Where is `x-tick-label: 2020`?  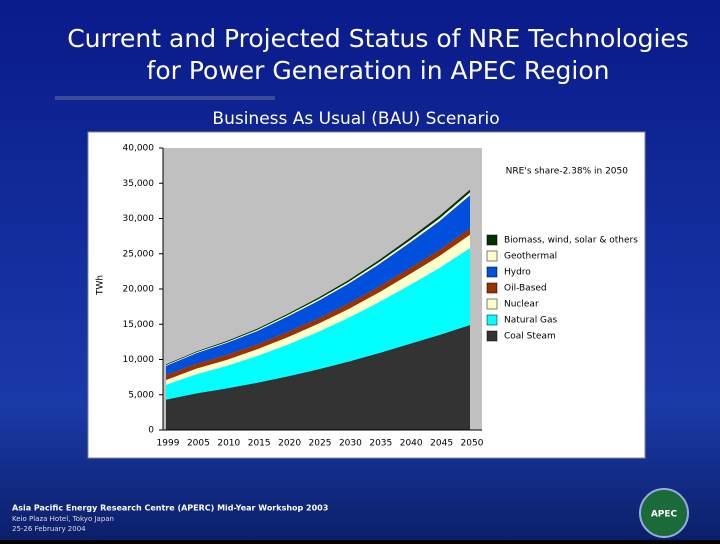
x-tick-label: 2020 is located at coordinates (289, 444).